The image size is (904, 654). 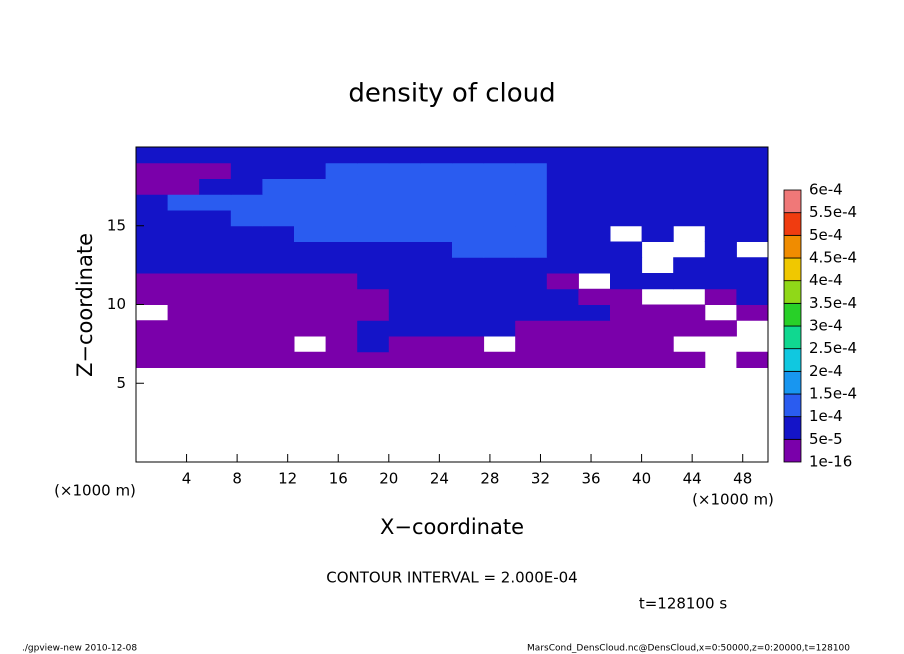 What do you see at coordinates (338, 479) in the screenshot?
I see `x-tick-label: 16` at bounding box center [338, 479].